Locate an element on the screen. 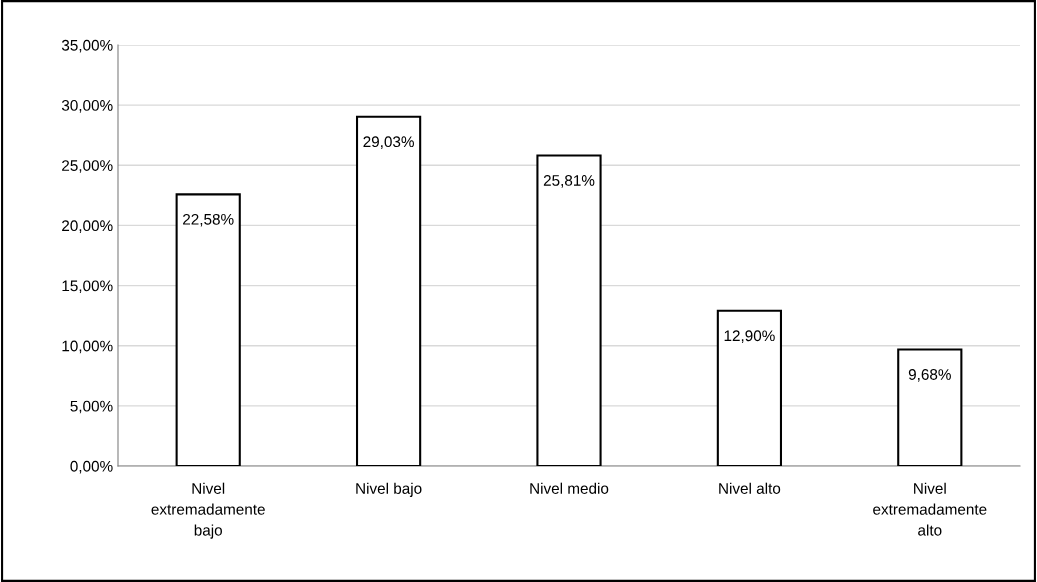 This screenshot has width=1037, height=582. y-tick-label: 10,00% is located at coordinates (87, 347).